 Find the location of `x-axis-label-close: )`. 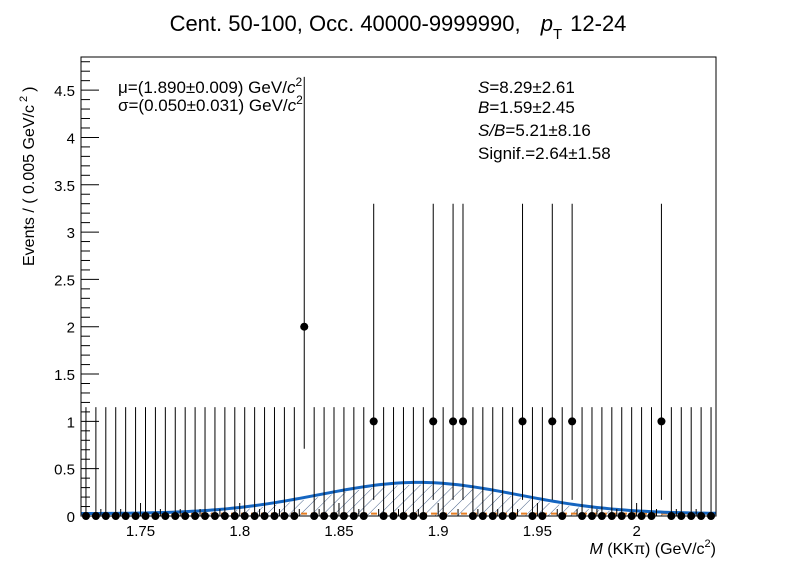

x-axis-label-close: ) is located at coordinates (713, 549).